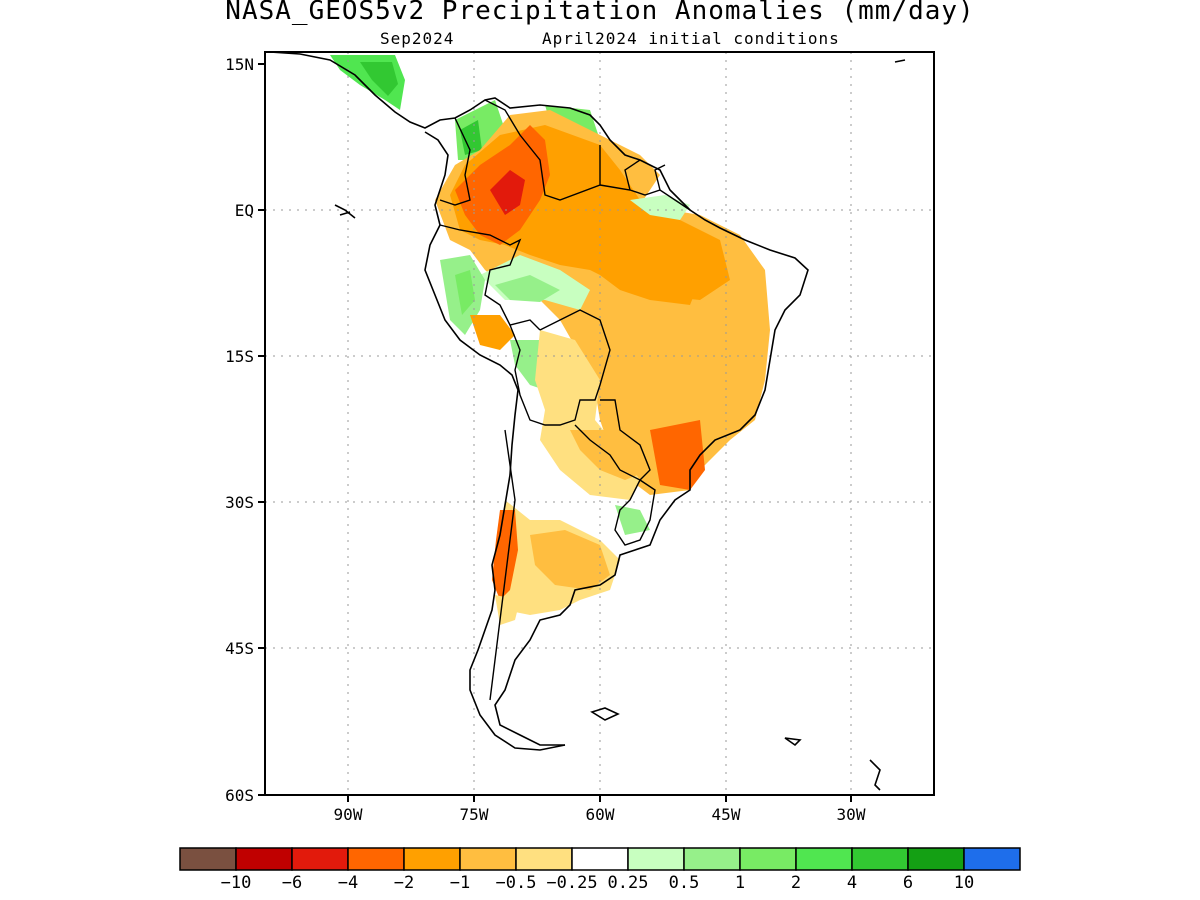 Image resolution: width=1200 pixels, height=900 pixels. What do you see at coordinates (348, 814) in the screenshot?
I see `lon-label-90w: 90W` at bounding box center [348, 814].